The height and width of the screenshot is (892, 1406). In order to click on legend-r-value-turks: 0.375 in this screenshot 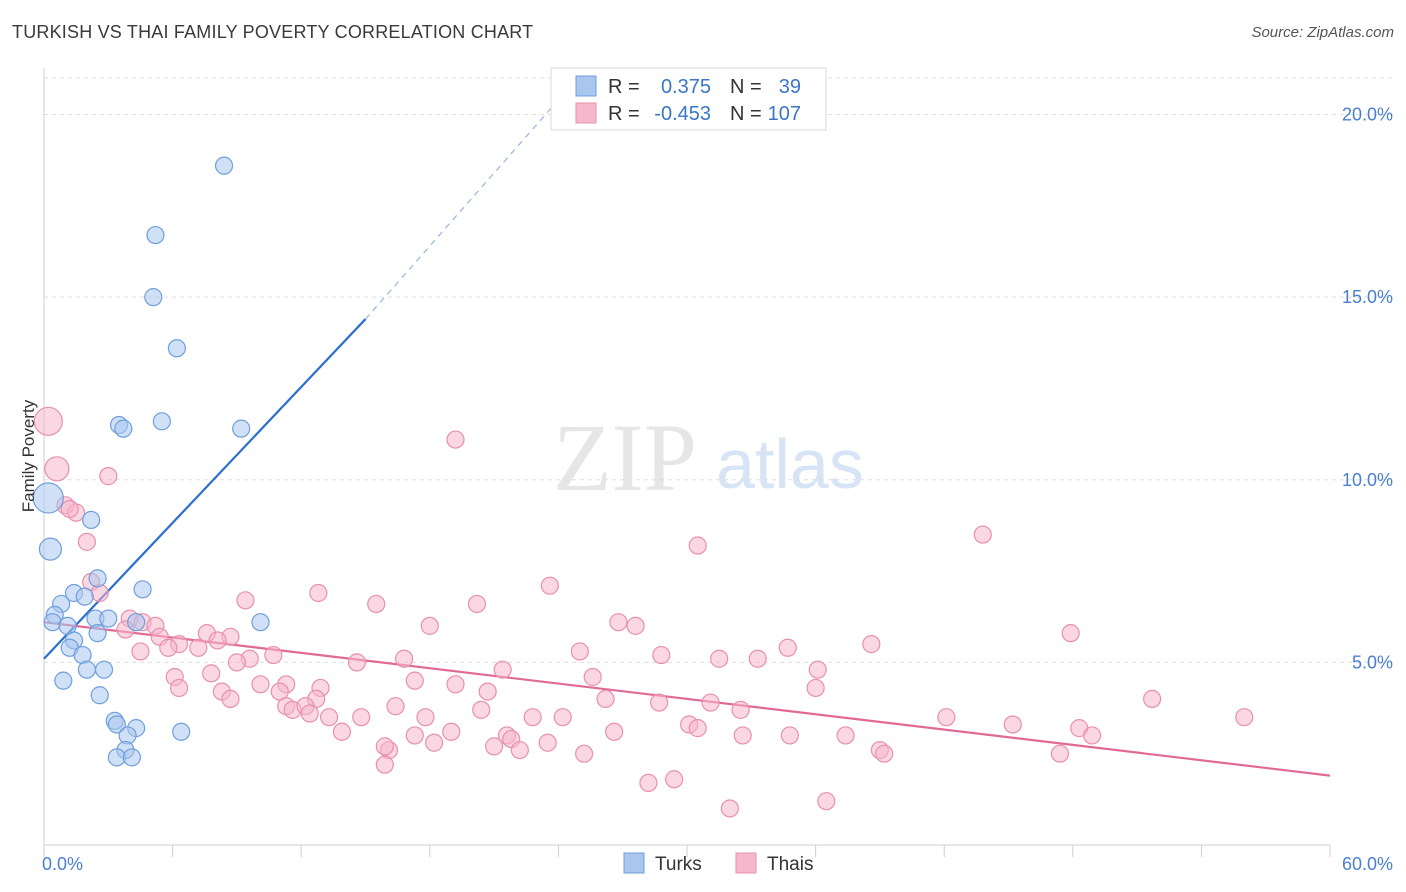, I will do `click(686, 87)`.